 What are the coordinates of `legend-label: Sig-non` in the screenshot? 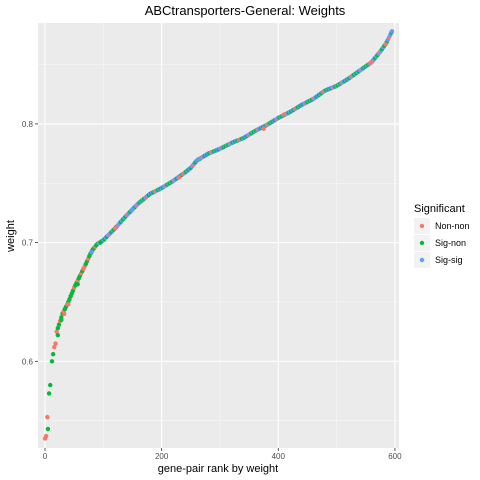 It's located at (450, 243).